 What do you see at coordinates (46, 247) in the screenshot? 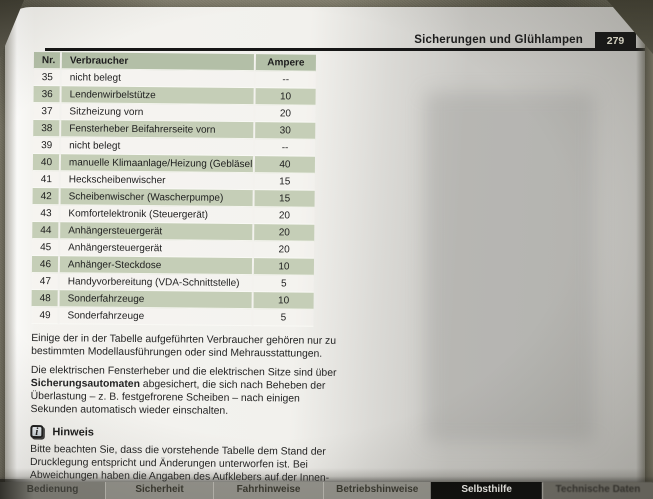
I see `cell-nr: 45` at bounding box center [46, 247].